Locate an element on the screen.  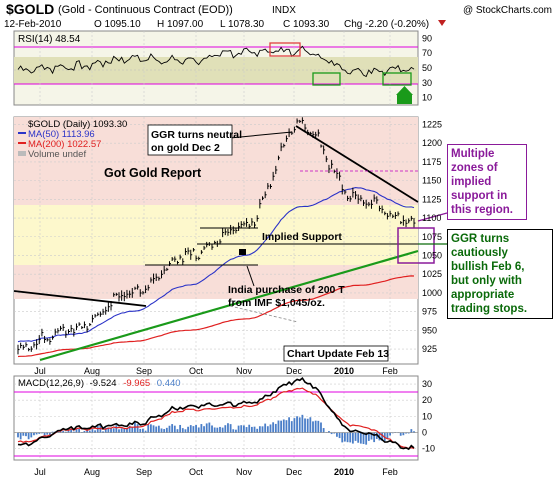
macd-tick-label: 0 is located at coordinates (424, 433).